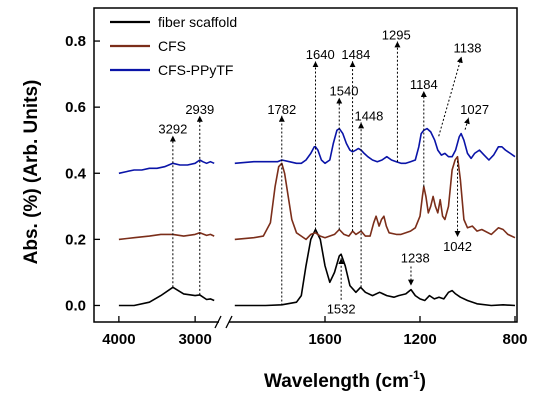 This screenshot has height=400, width=550. I want to click on y-tick-label-3: 0.6, so click(75, 107).